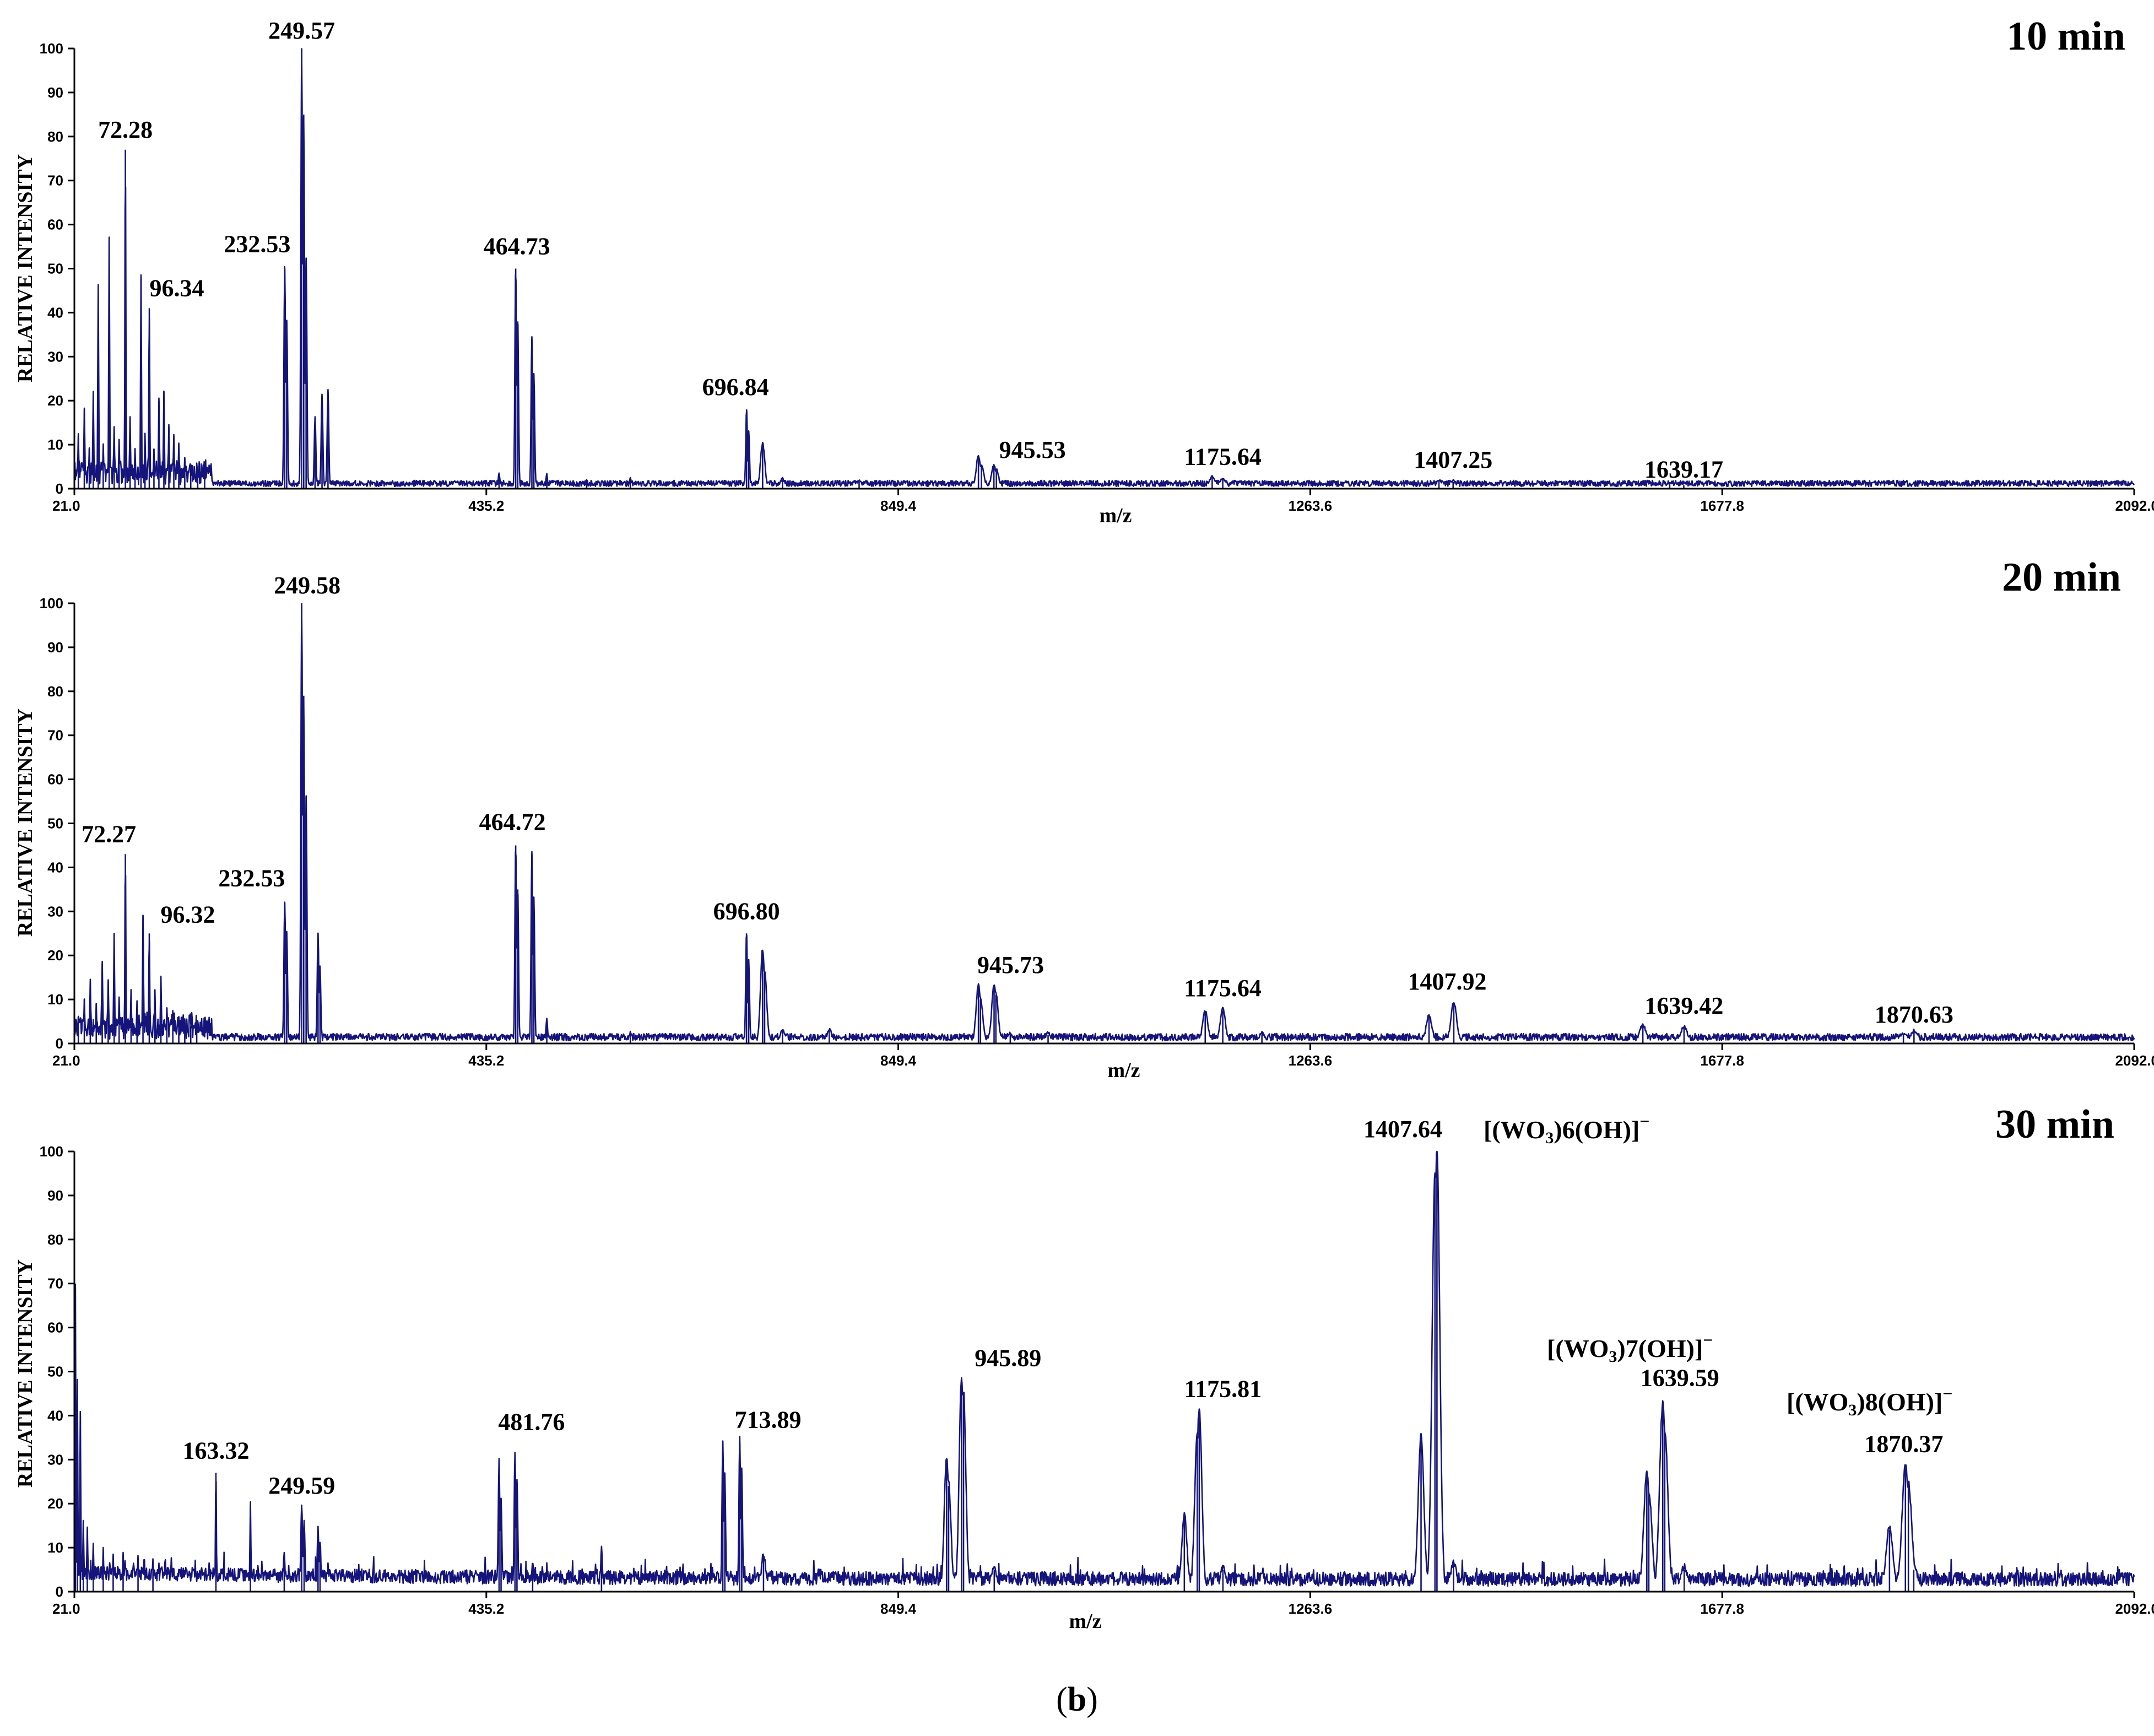  Describe the element at coordinates (1032, 449) in the screenshot. I see `peak-label: 945.53` at that location.